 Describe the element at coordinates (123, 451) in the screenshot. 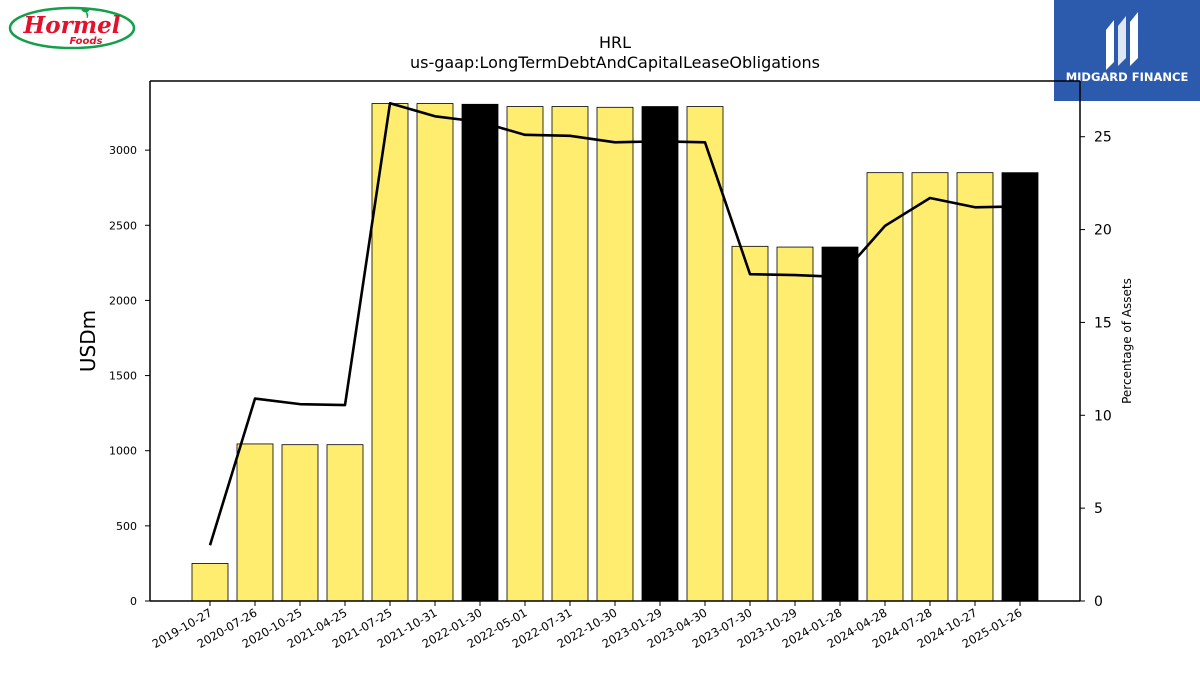

I see `y-tick-label: 1000` at that location.